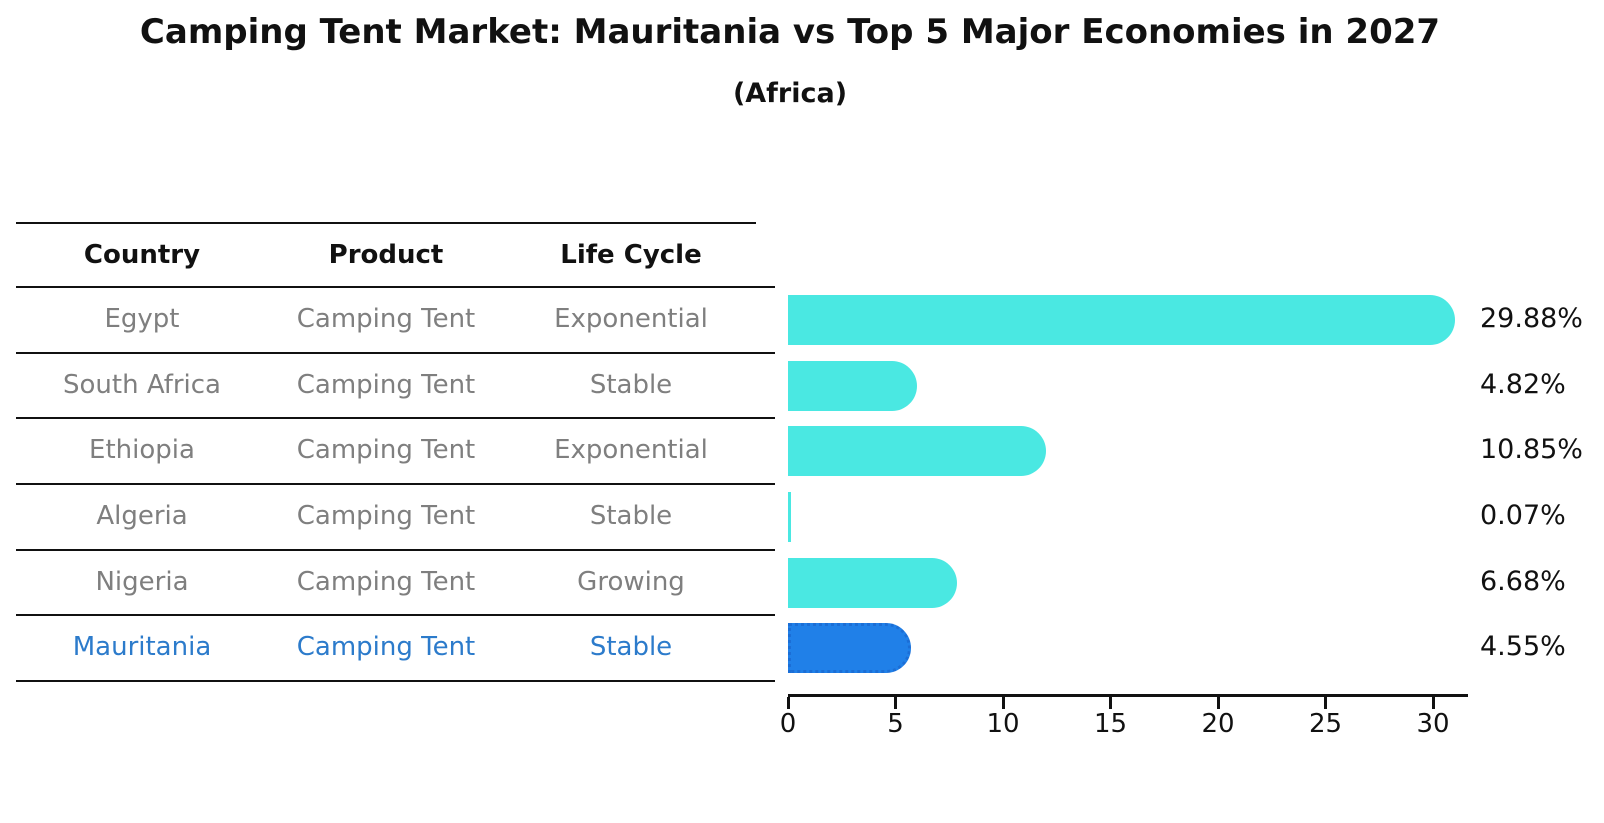  Describe the element at coordinates (1325, 724) in the screenshot. I see `x-tick-label: 25` at that location.